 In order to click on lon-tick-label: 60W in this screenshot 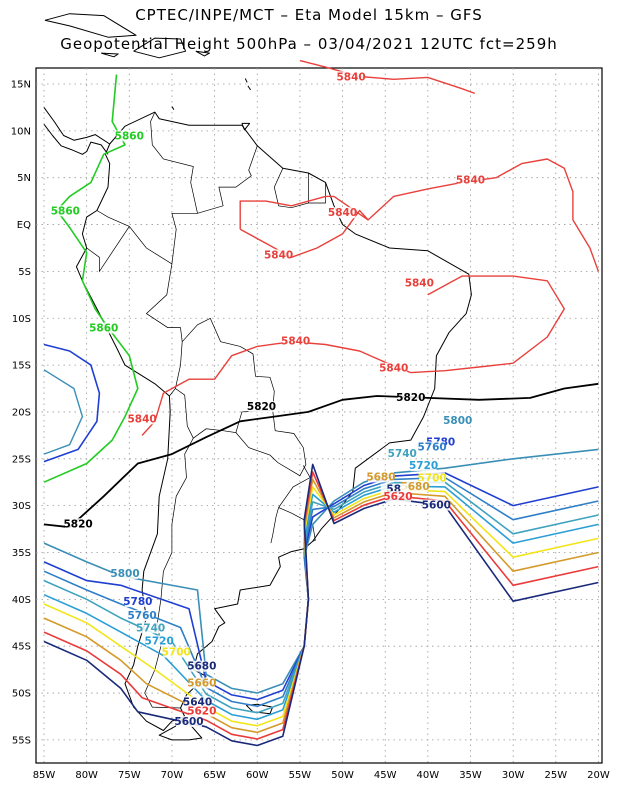, I will do `click(257, 775)`.